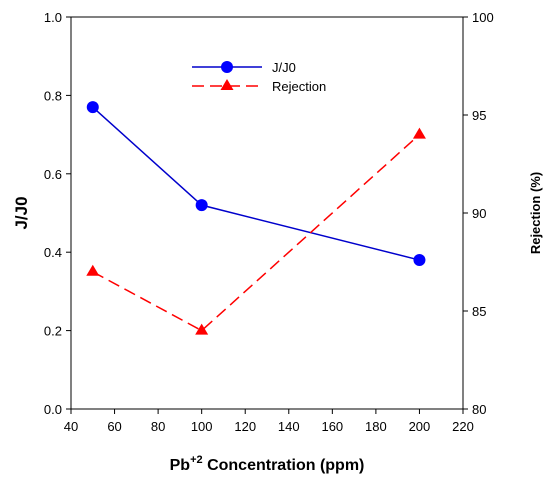  Describe the element at coordinates (71, 426) in the screenshot. I see `x-tick-label: 40` at that location.